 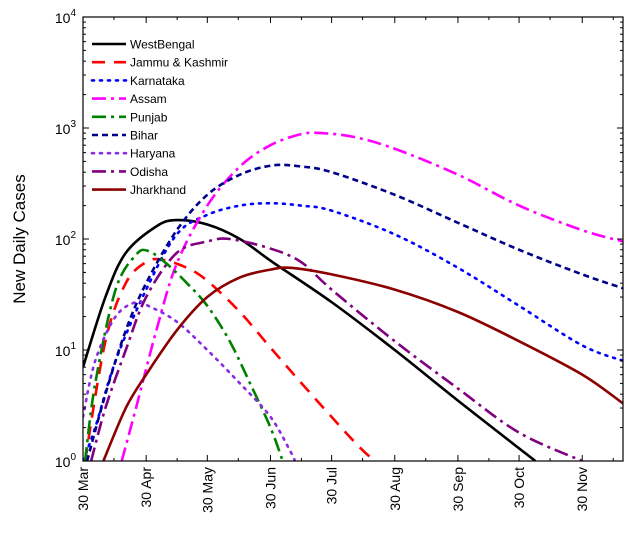 What do you see at coordinates (332, 485) in the screenshot?
I see `x-tick-label: 30 Jul` at bounding box center [332, 485].